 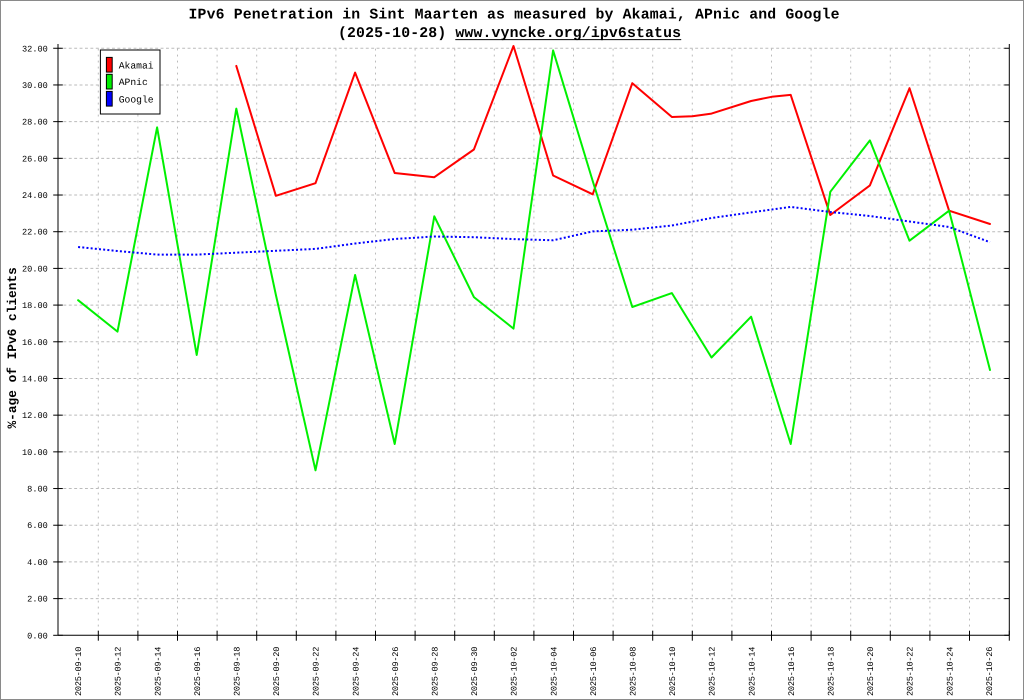 I want to click on svg-text: 2025-09-26, so click(x=396, y=671).